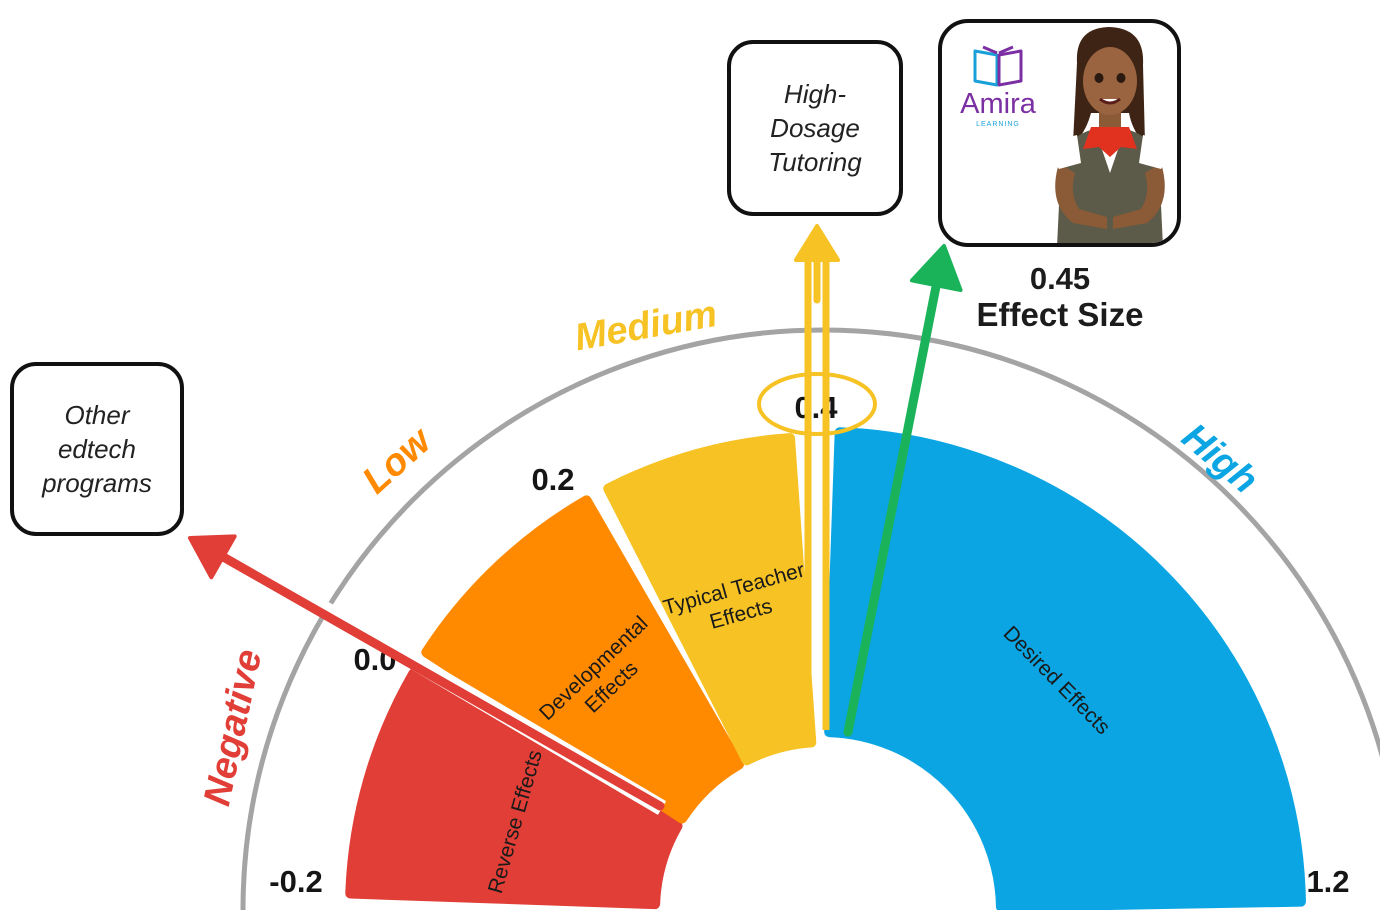 The image size is (1380, 910). I want to click on other-edtech-callout: Other edtech programs, so click(97, 449).